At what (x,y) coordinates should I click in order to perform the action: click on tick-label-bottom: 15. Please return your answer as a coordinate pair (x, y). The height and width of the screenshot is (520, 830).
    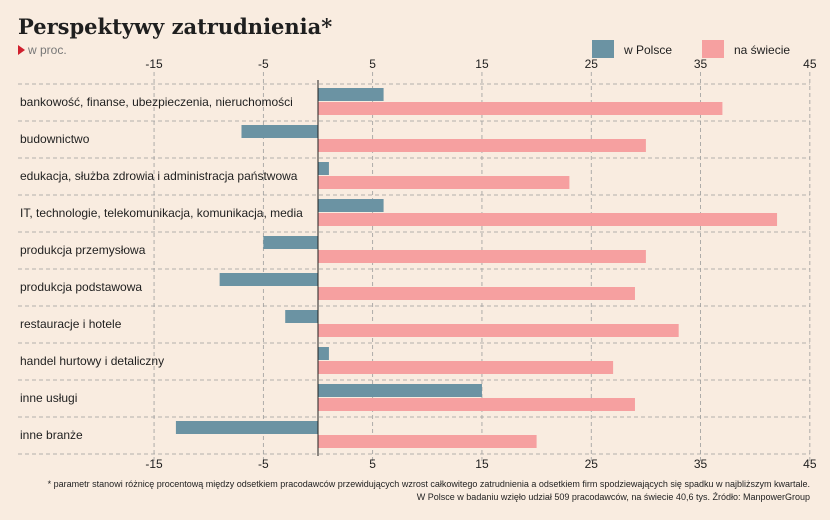
    Looking at the image, I should click on (482, 464).